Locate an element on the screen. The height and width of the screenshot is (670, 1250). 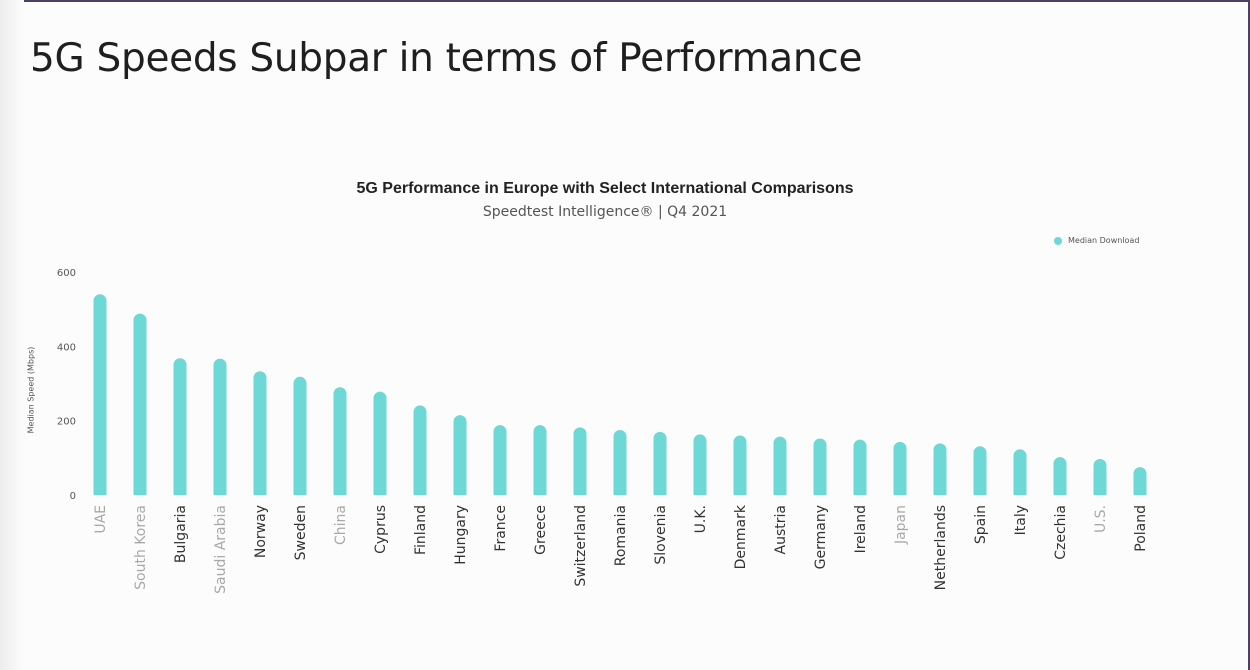
chart-legend: Median Download is located at coordinates (1096, 240).